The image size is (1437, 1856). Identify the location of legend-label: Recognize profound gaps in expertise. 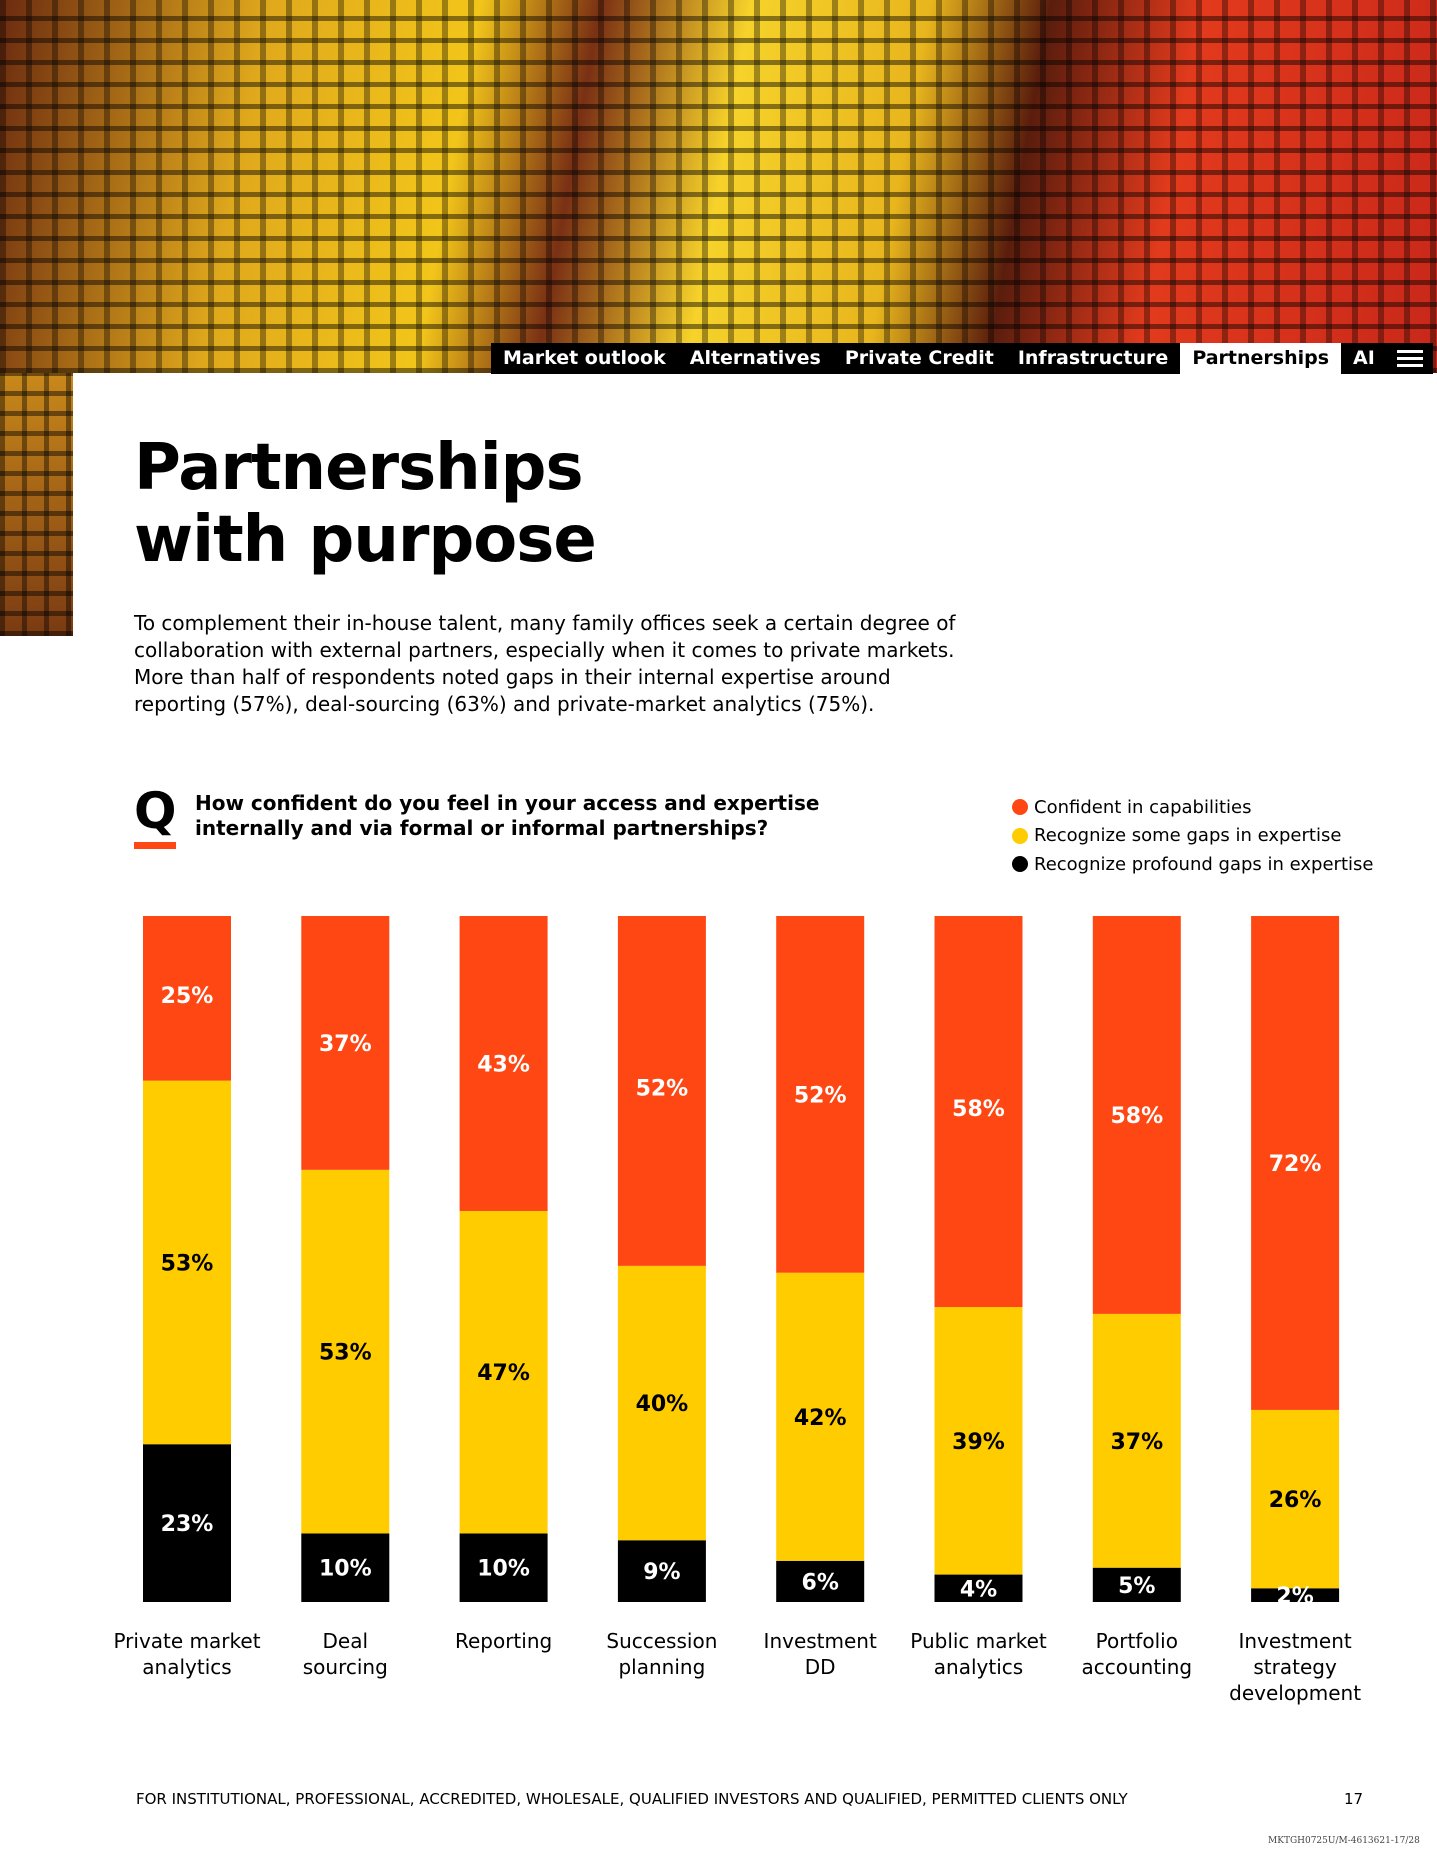
(1204, 864).